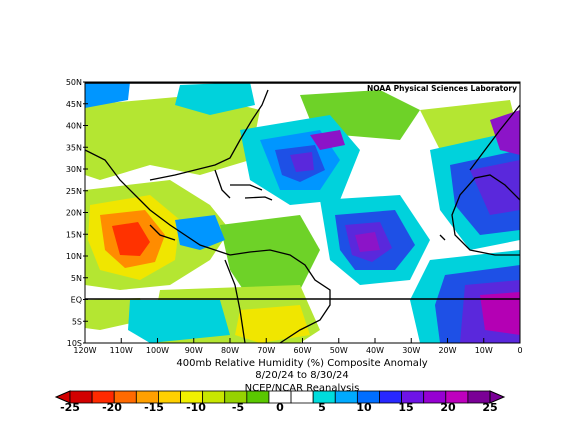 The width and height of the screenshot is (565, 437). I want to click on longitude-label: 10W, so click(484, 350).